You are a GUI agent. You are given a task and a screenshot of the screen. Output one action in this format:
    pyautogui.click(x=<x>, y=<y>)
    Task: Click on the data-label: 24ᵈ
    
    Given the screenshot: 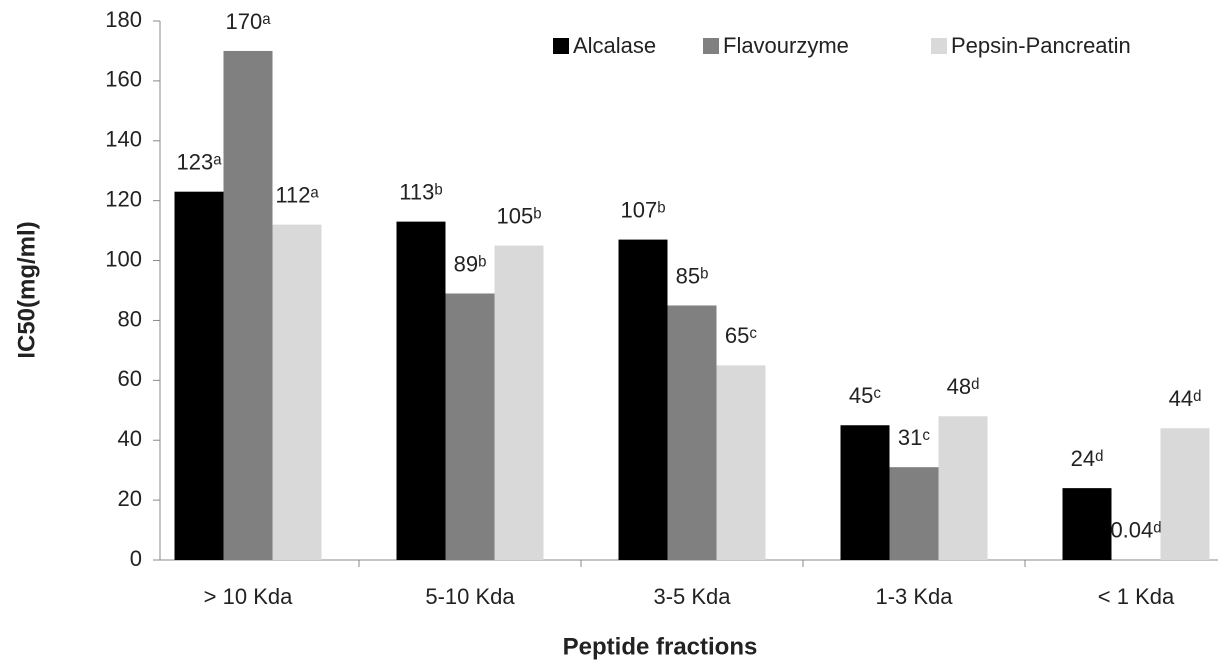 What is the action you would take?
    pyautogui.click(x=1087, y=458)
    